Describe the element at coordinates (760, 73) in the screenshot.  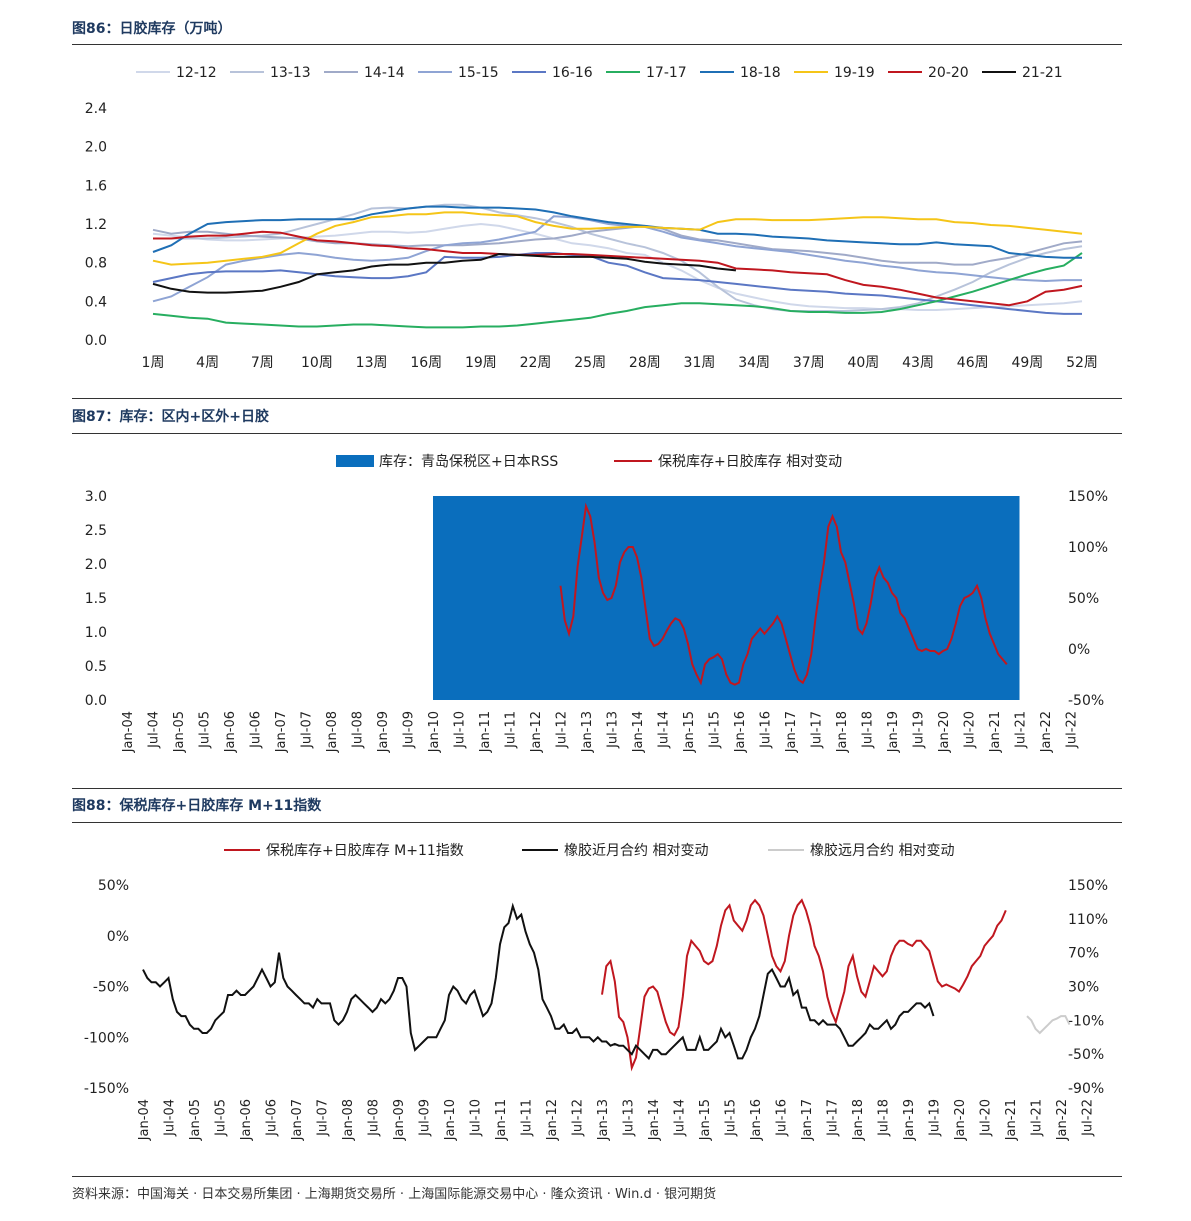
I see `legend-label-18-18: 18-18` at that location.